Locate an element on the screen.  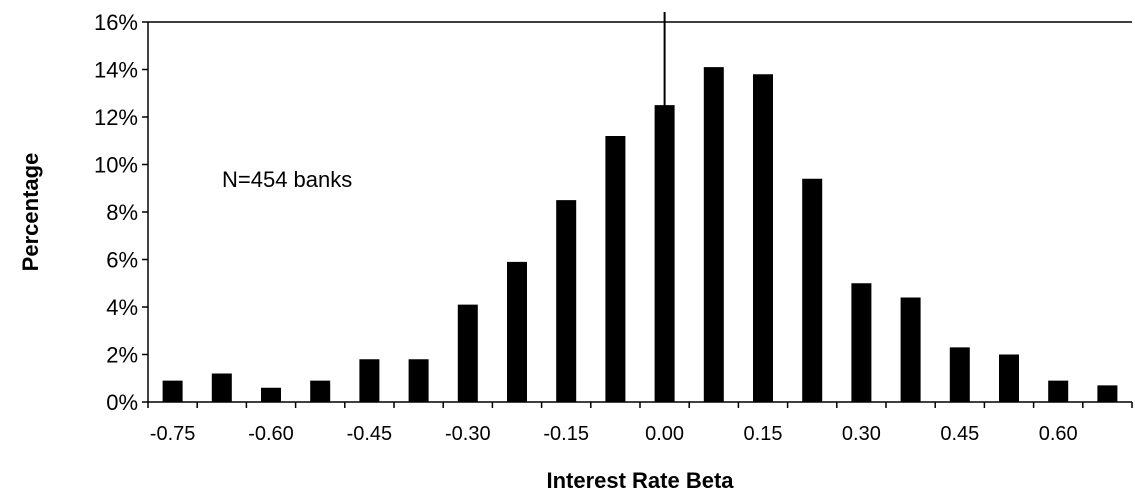
x-tick-label: -0.30 is located at coordinates (468, 434).